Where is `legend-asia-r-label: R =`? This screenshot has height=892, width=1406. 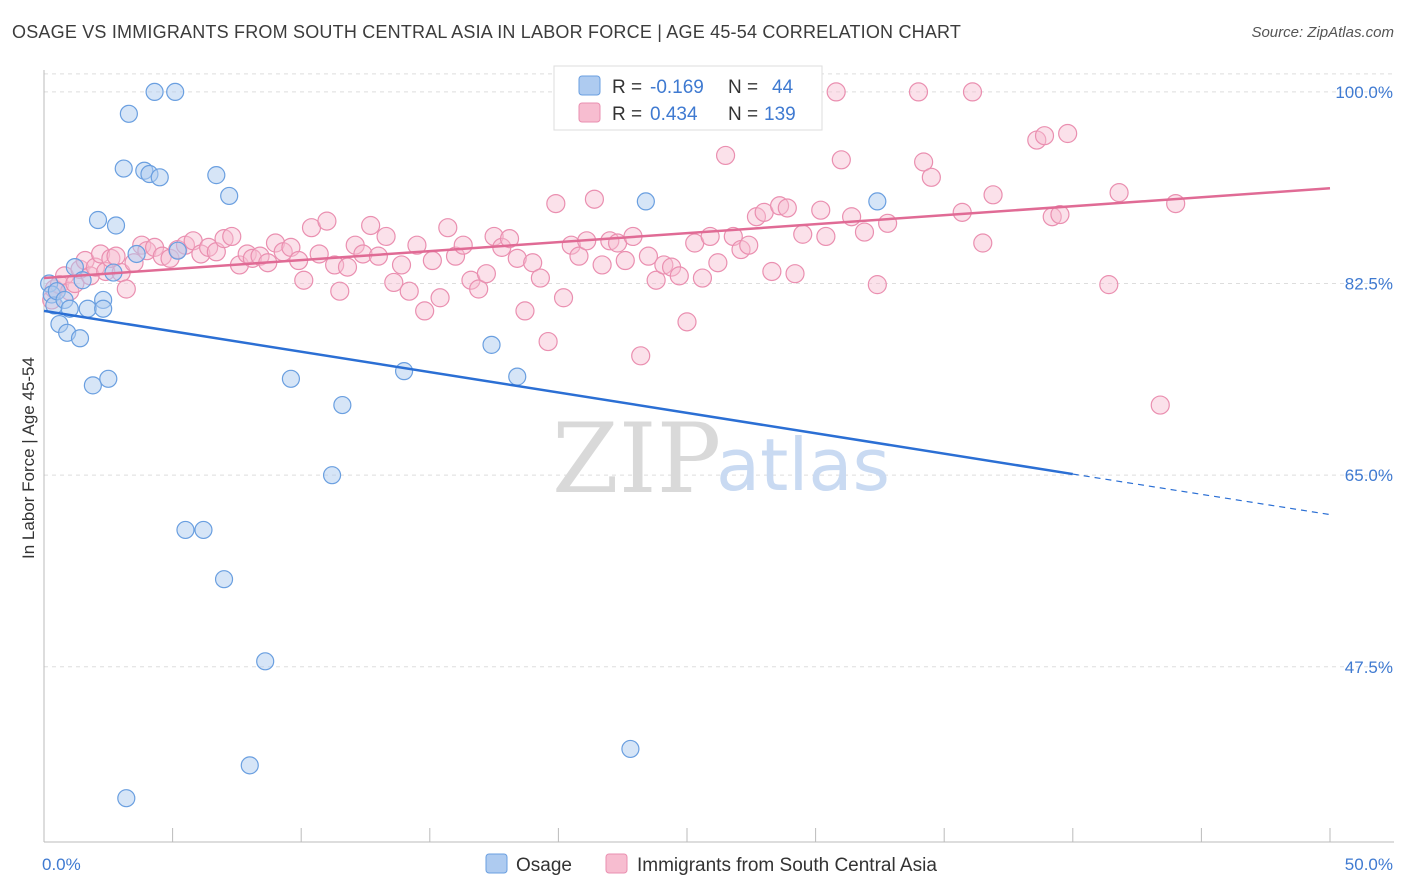
legend-asia-r-label: R = is located at coordinates (627, 114).